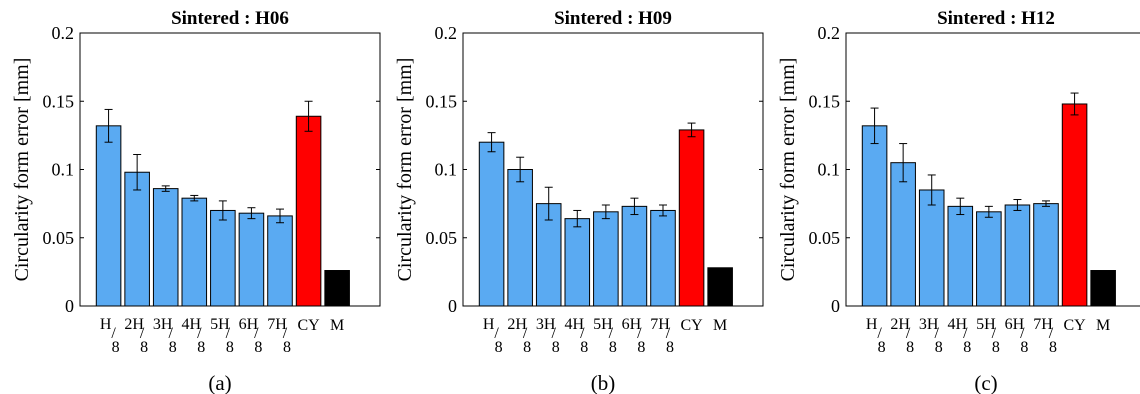  What do you see at coordinates (1043, 324) in the screenshot?
I see `x-tick-label-numerator: 7H` at bounding box center [1043, 324].